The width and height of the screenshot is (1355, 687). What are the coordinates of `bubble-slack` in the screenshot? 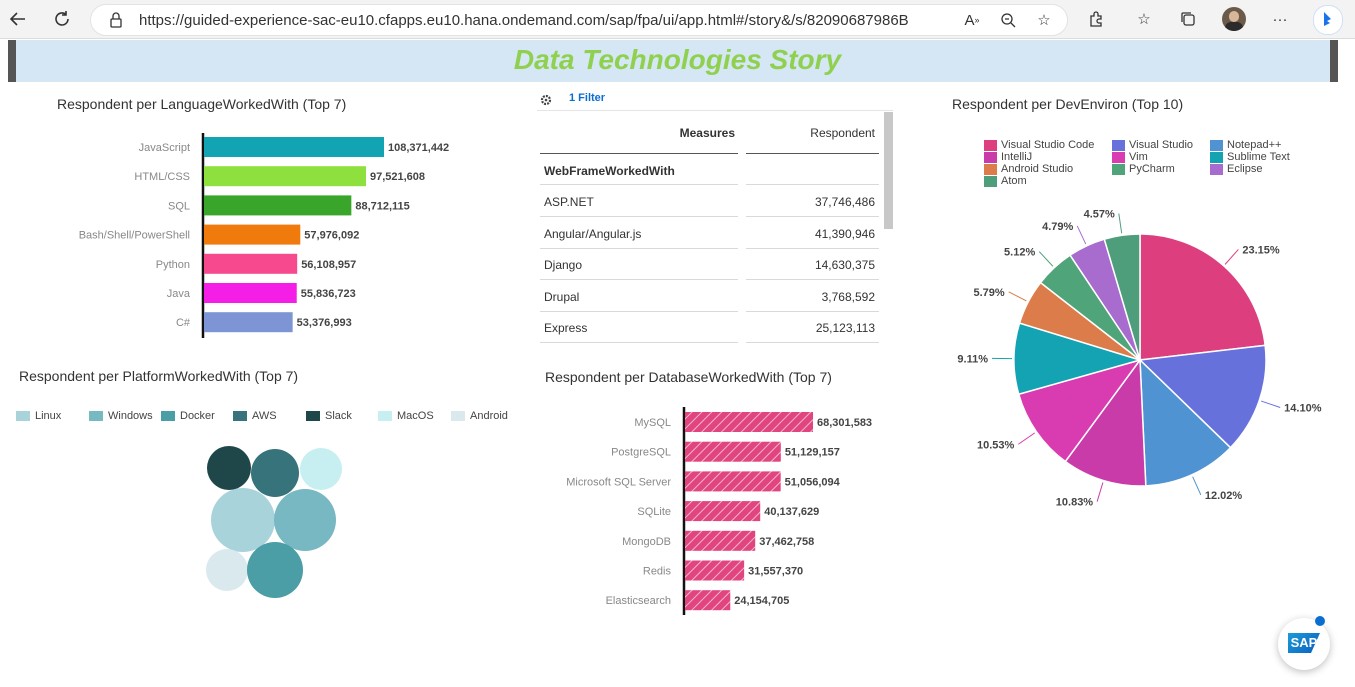 It's located at (229, 468).